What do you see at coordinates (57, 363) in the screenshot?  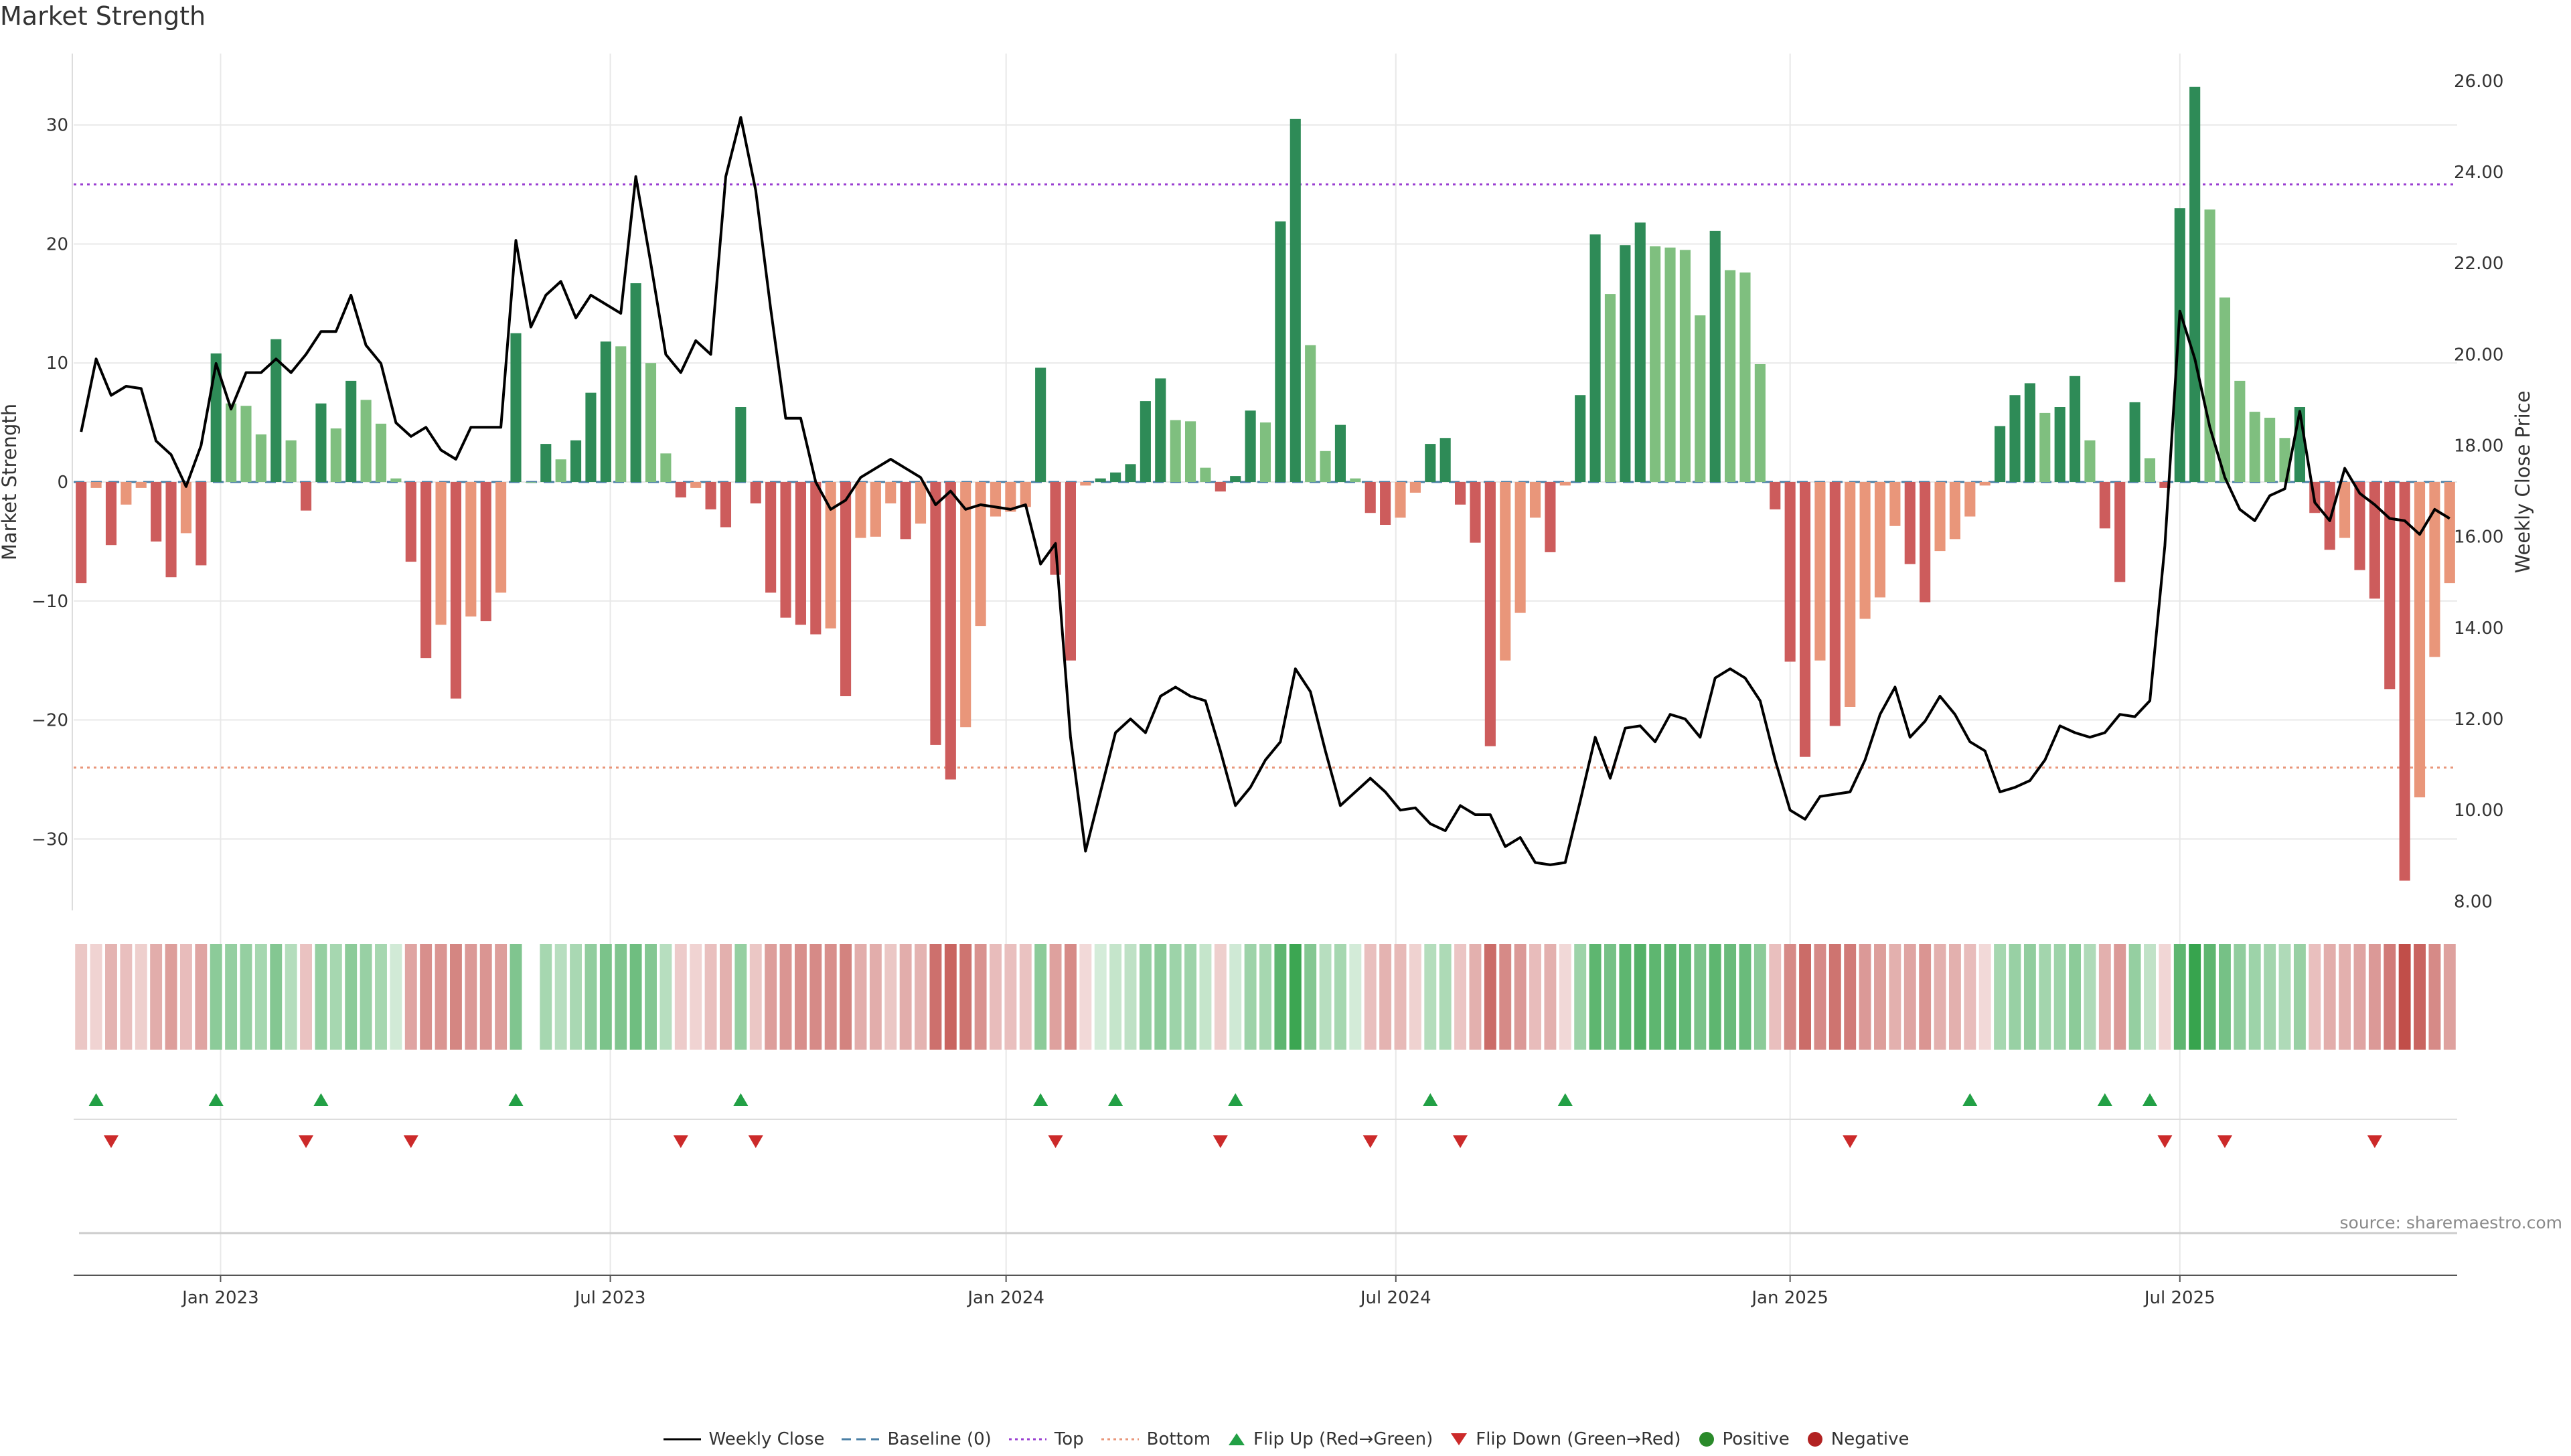 I see `y-tick-label: 10` at bounding box center [57, 363].